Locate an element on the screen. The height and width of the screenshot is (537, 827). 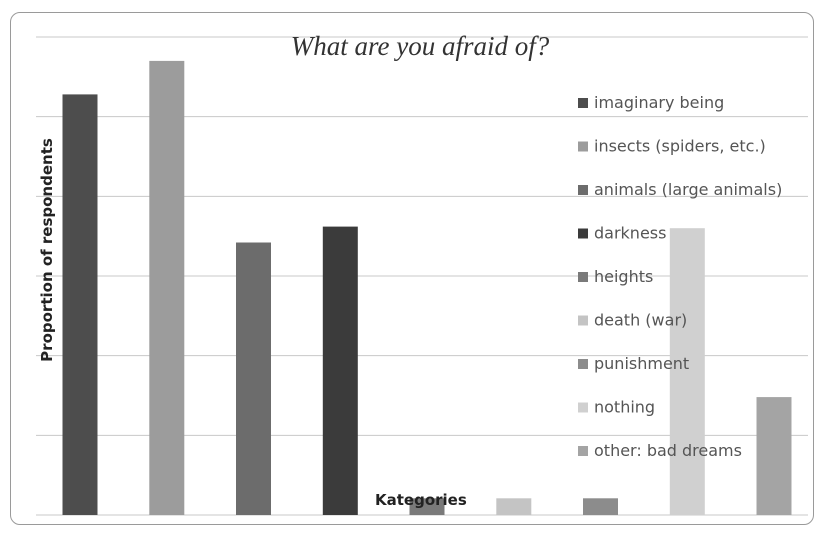
legend-label: death (war) is located at coordinates (640, 320).